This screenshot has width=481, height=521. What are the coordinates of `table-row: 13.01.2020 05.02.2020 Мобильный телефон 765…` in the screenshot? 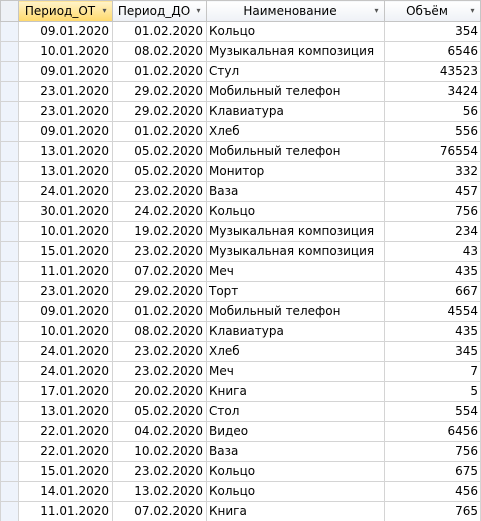 It's located at (240, 151).